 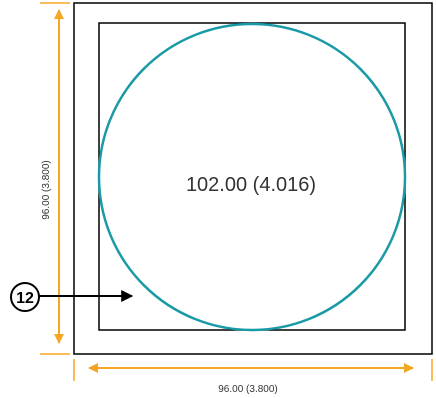 What do you see at coordinates (46, 190) in the screenshot?
I see `height-dimension-label: 96.00 (3.800)` at bounding box center [46, 190].